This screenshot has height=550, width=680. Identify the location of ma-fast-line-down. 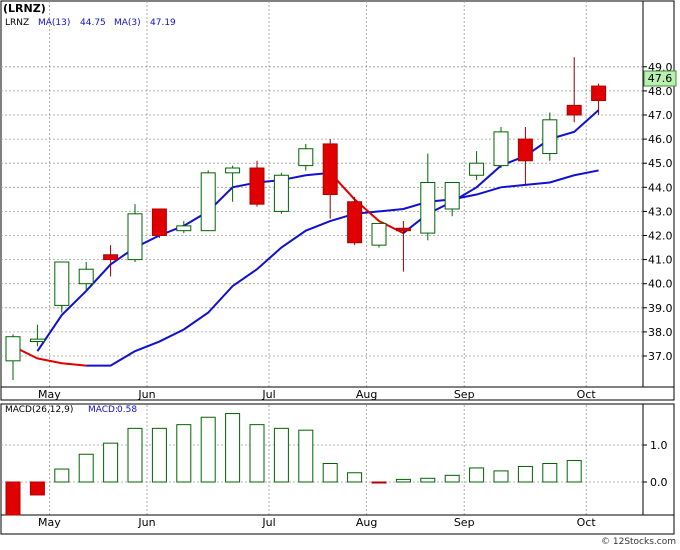
(366, 203).